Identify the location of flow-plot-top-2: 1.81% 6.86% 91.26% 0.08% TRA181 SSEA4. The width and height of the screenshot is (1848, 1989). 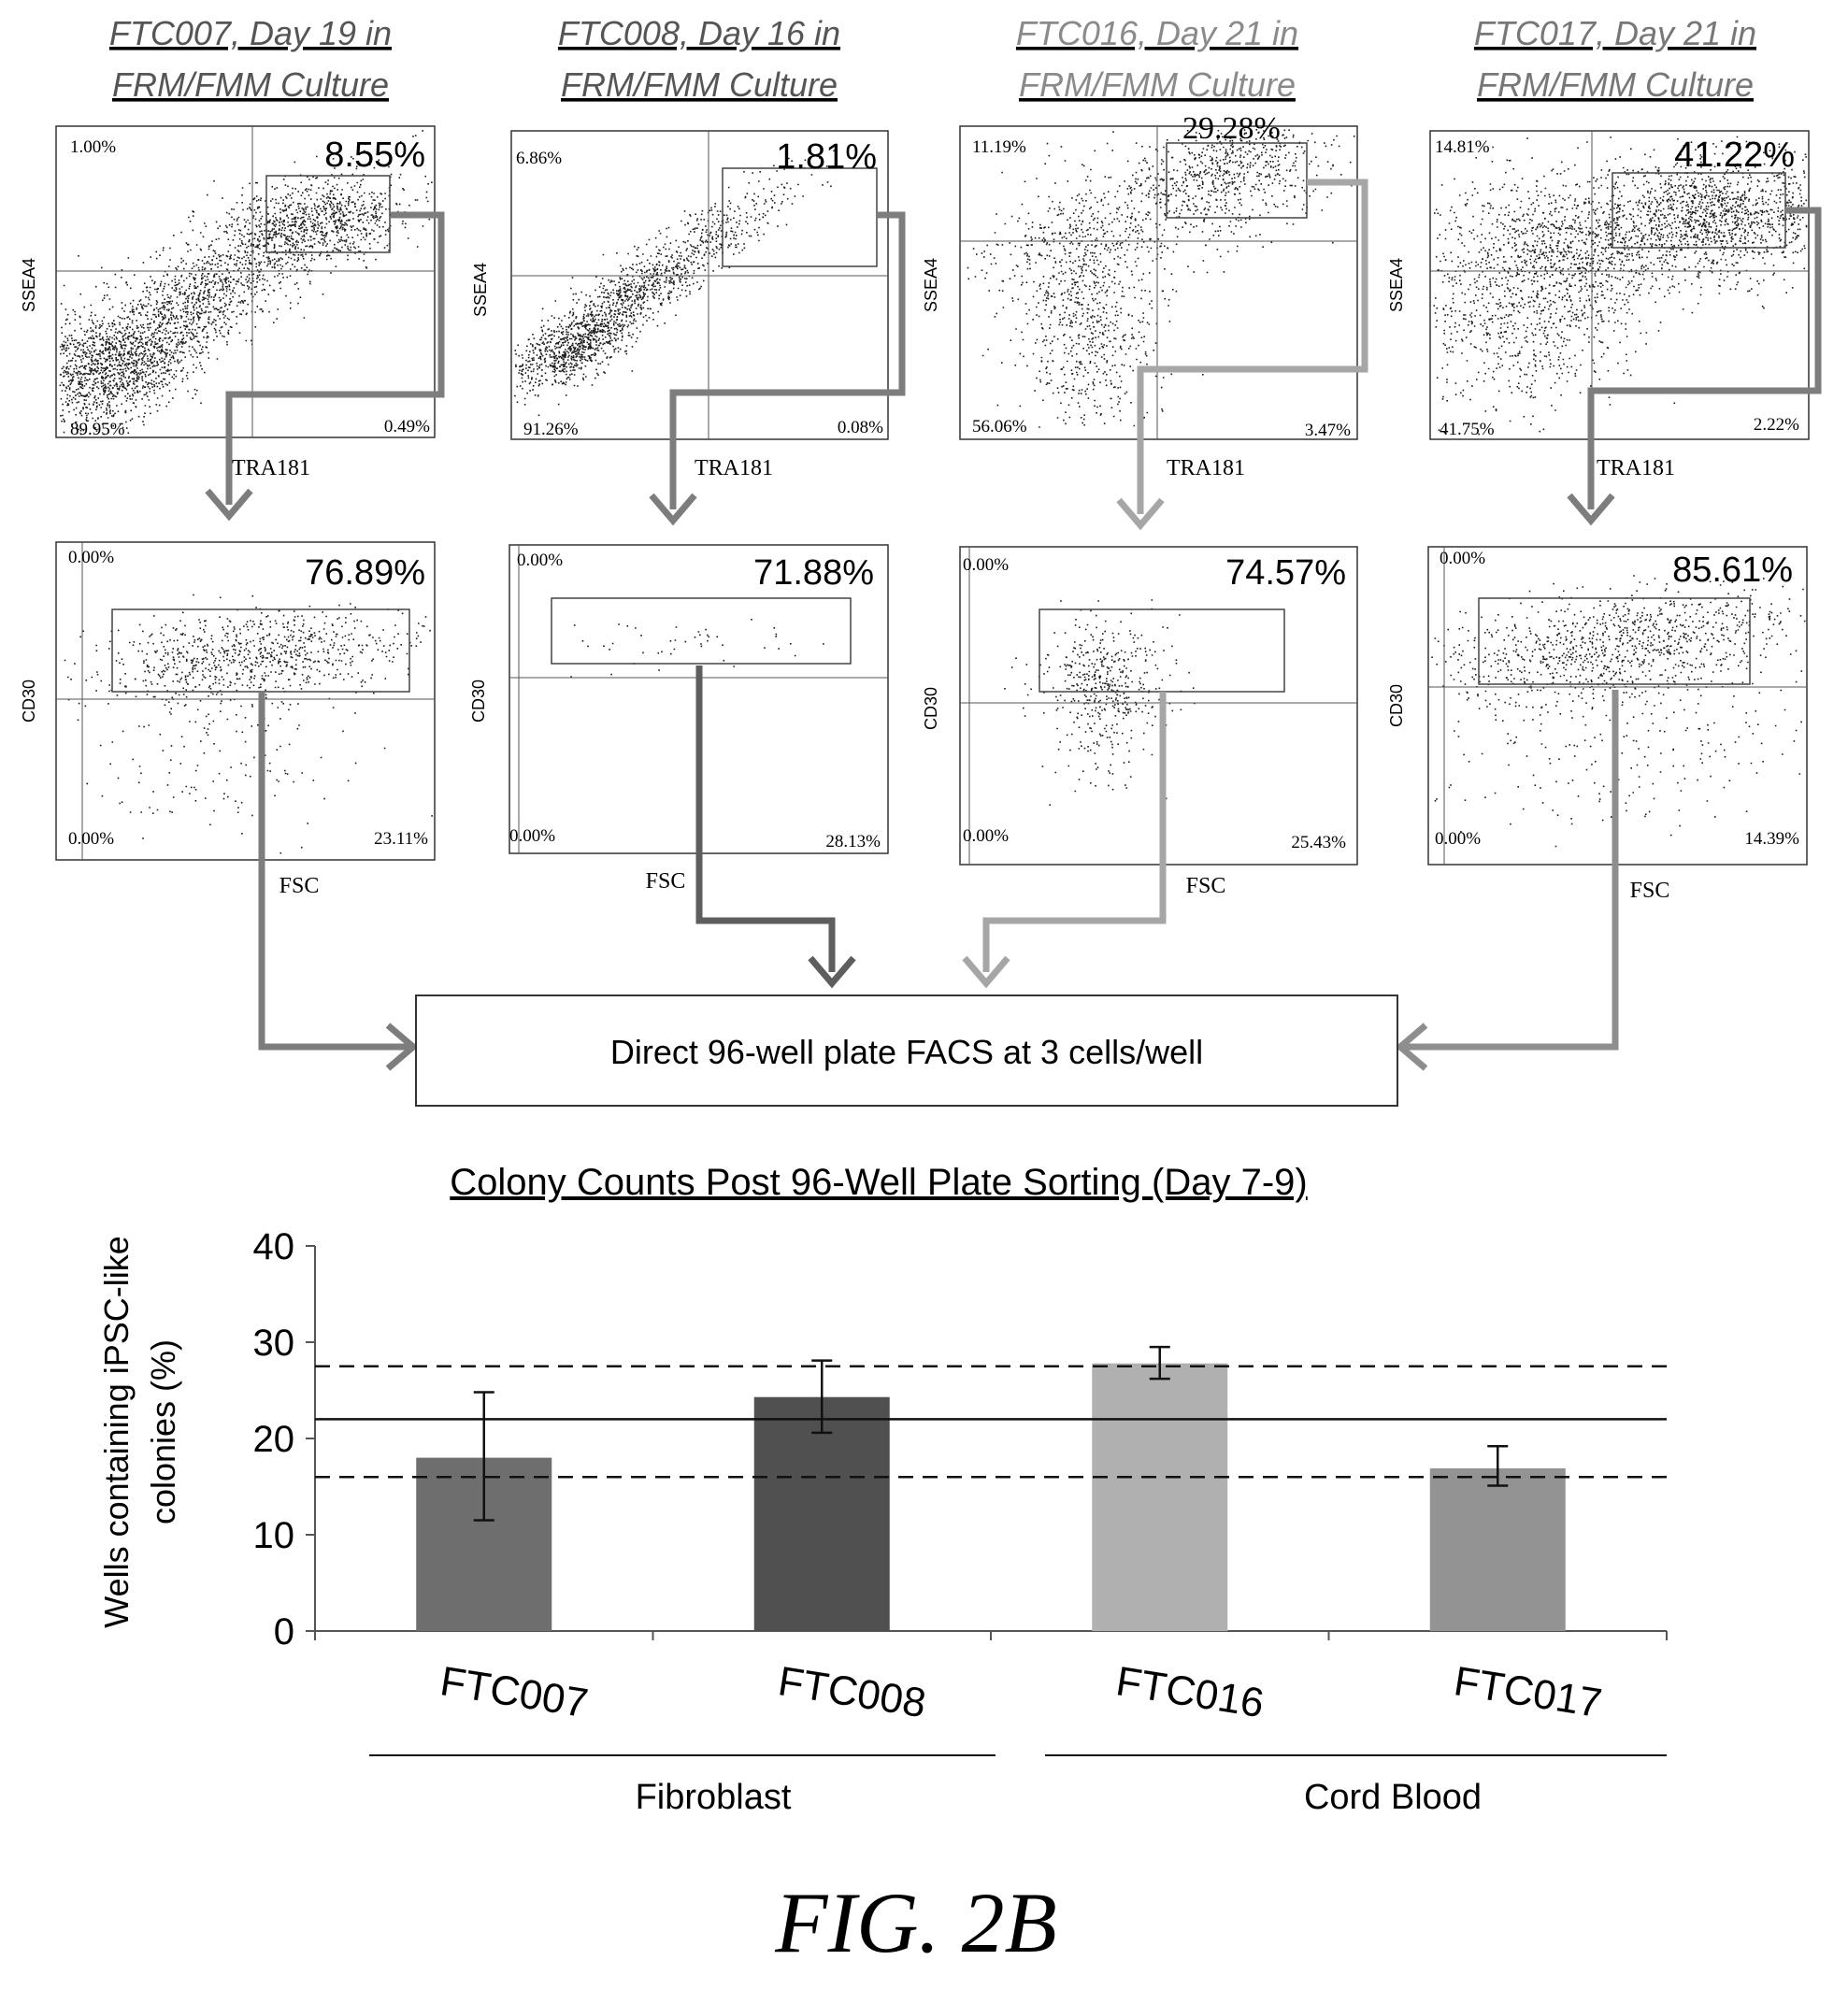
(680, 305).